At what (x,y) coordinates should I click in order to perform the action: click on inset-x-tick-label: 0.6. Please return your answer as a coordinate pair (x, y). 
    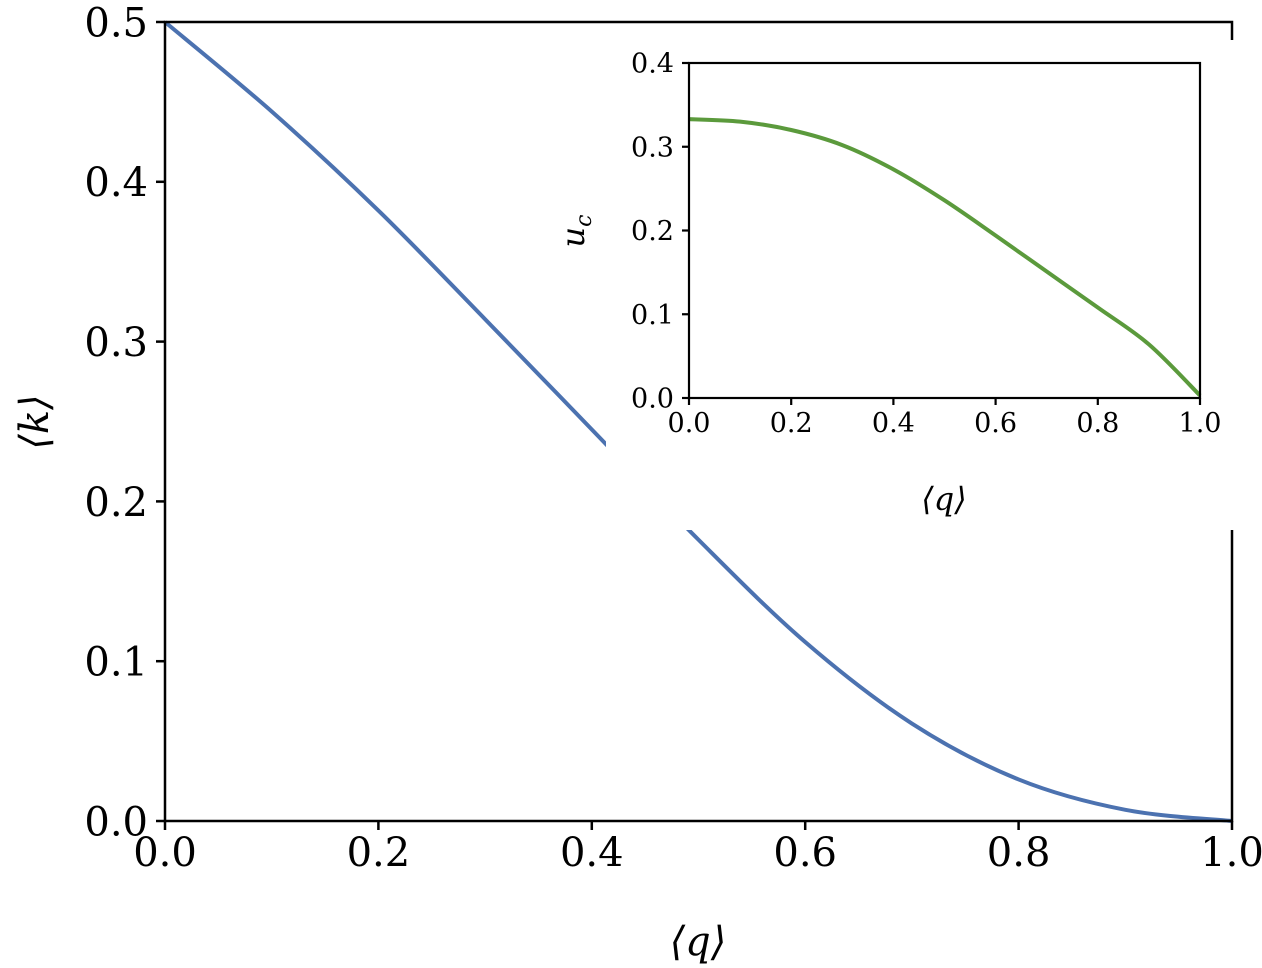
    Looking at the image, I should click on (995, 423).